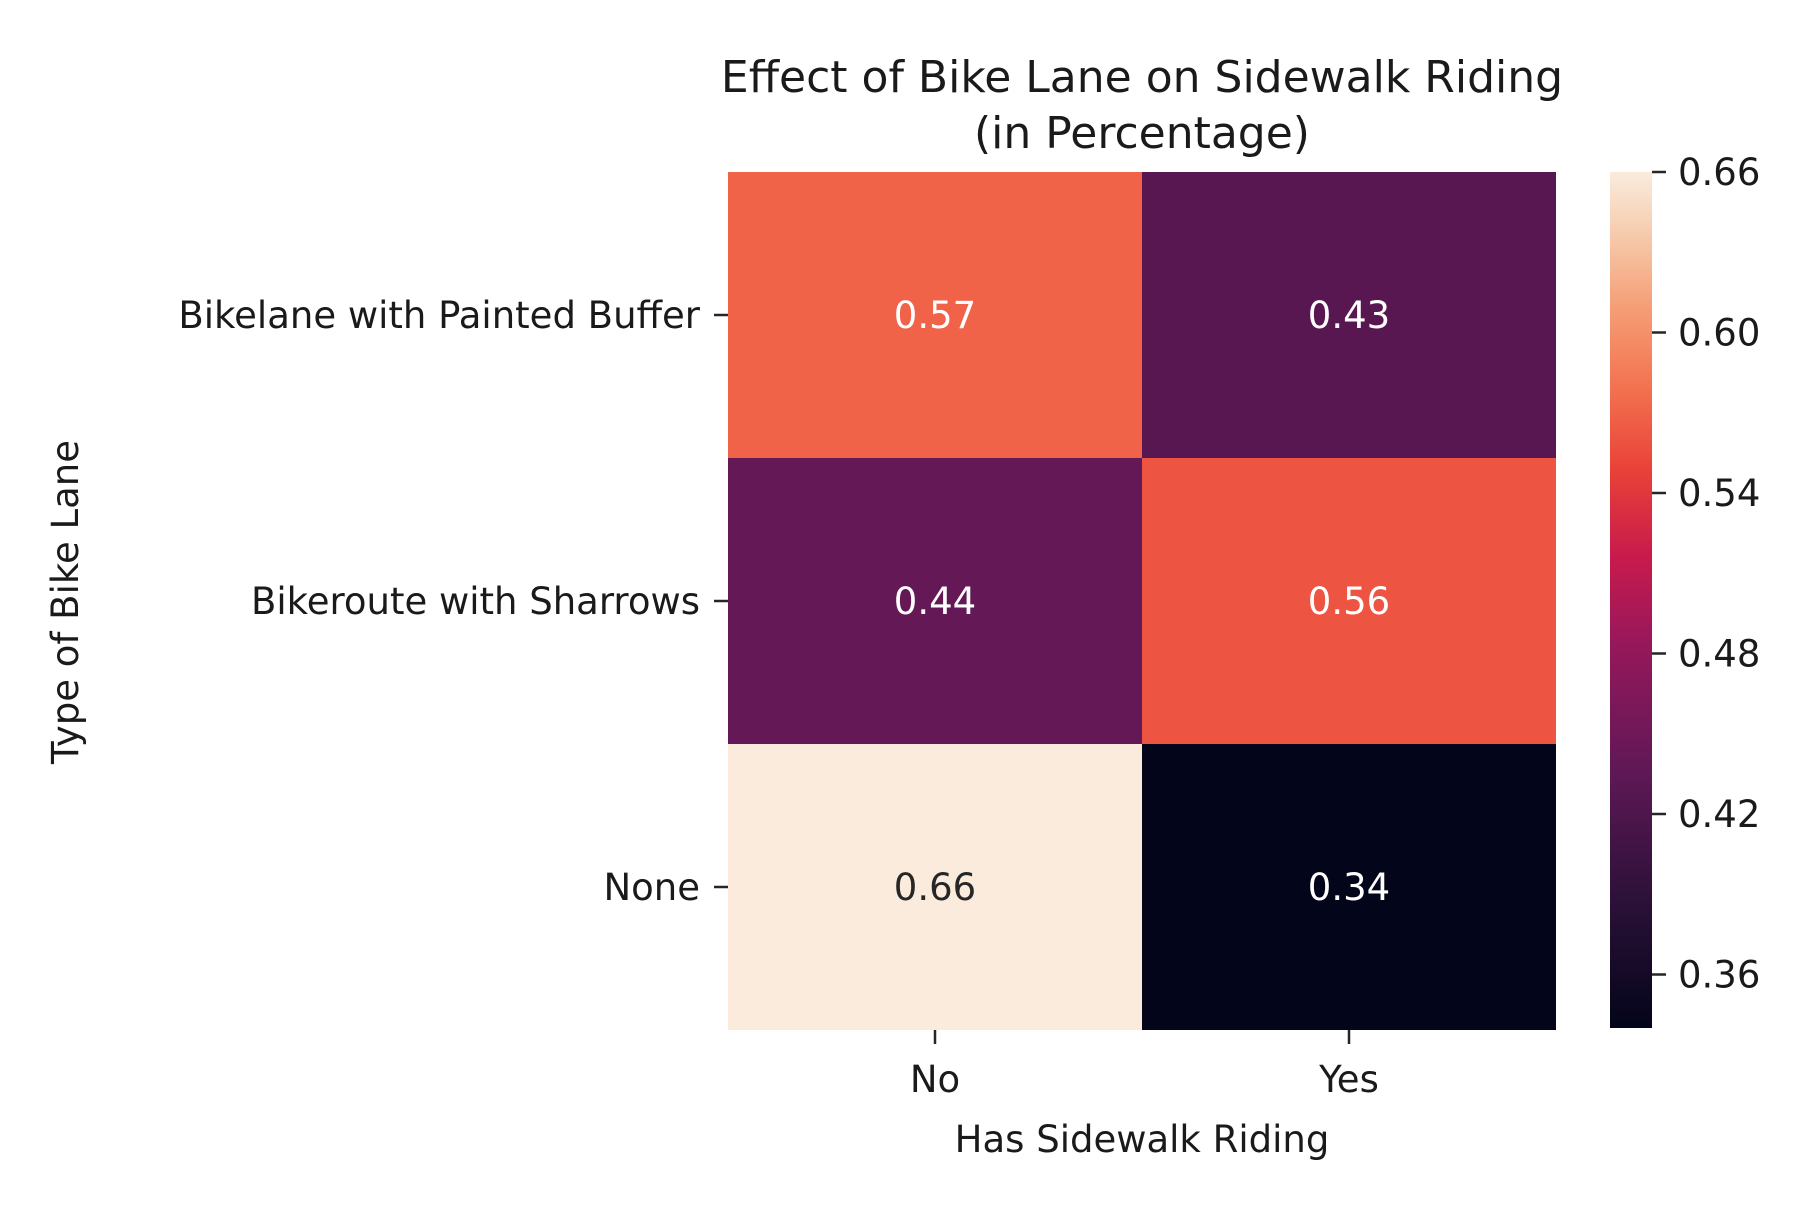 This screenshot has width=1800, height=1205. I want to click on colorbar-tick-label: 0.36, so click(1719, 975).